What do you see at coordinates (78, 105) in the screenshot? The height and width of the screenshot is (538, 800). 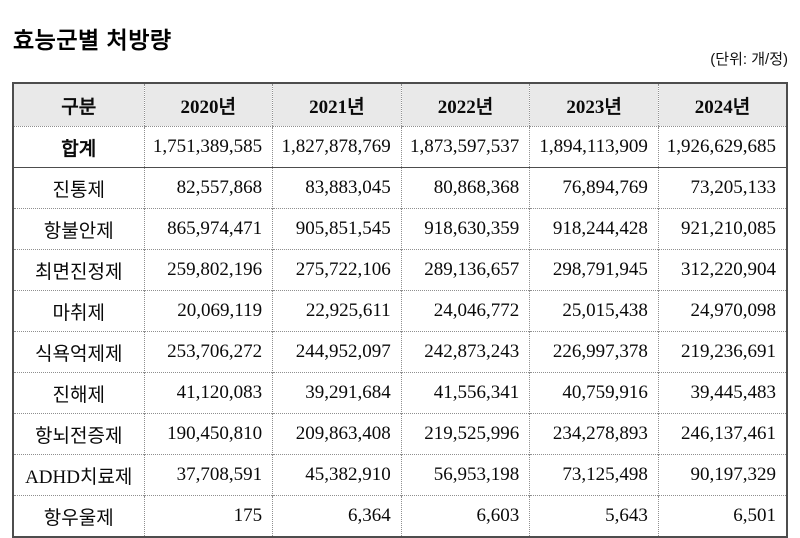 I see `header-cell-category: 구분` at bounding box center [78, 105].